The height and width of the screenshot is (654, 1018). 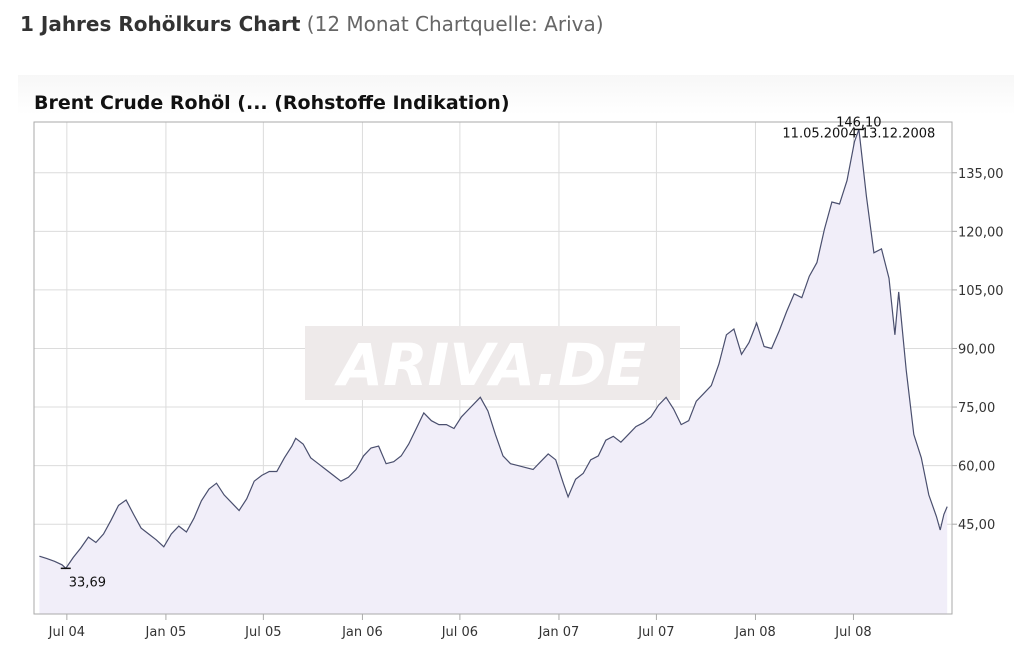 I want to click on x-tick-label: Jul 08, so click(x=852, y=632).